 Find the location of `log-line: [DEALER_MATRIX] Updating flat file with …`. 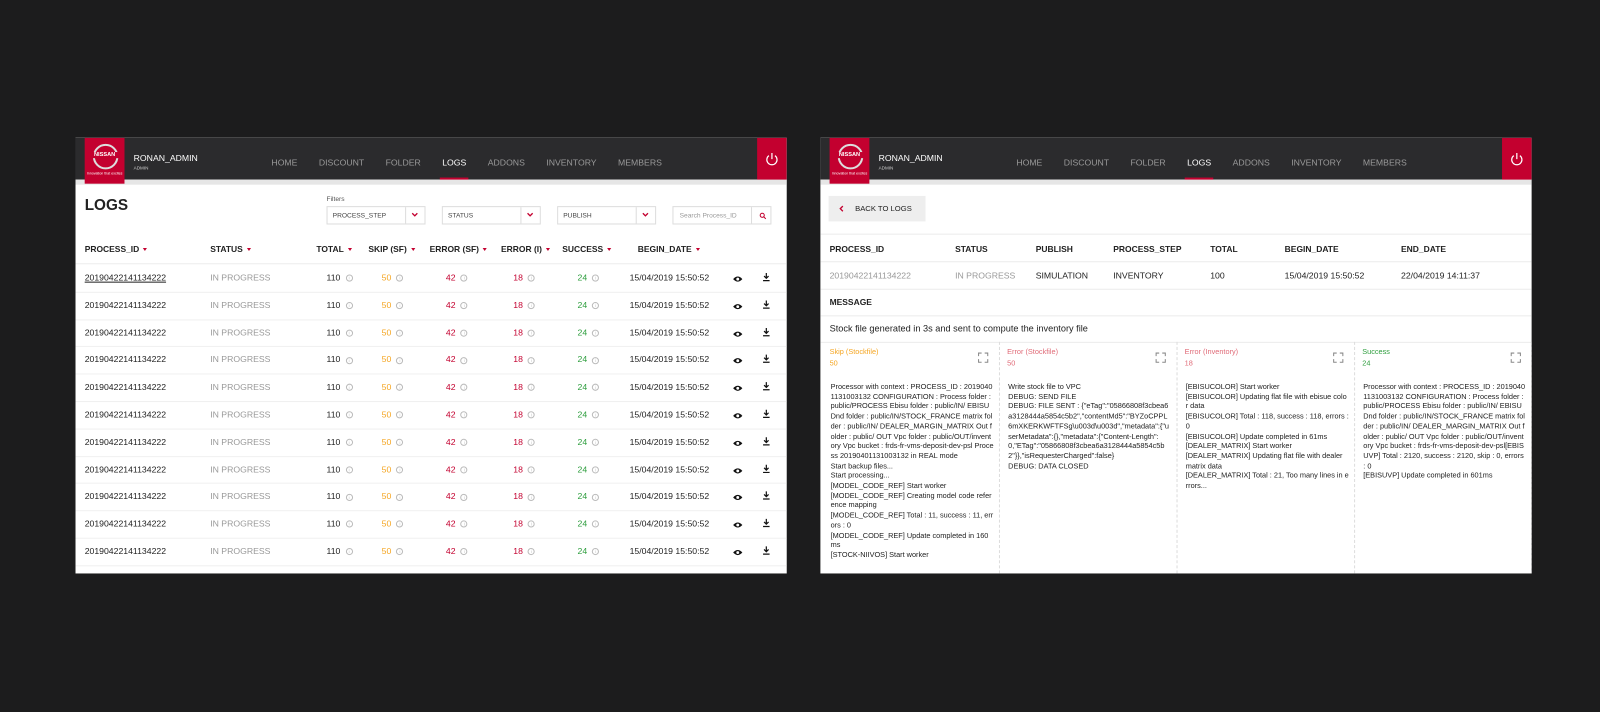

log-line: [DEALER_MATRIX] Updating flat file with … is located at coordinates (1264, 460).